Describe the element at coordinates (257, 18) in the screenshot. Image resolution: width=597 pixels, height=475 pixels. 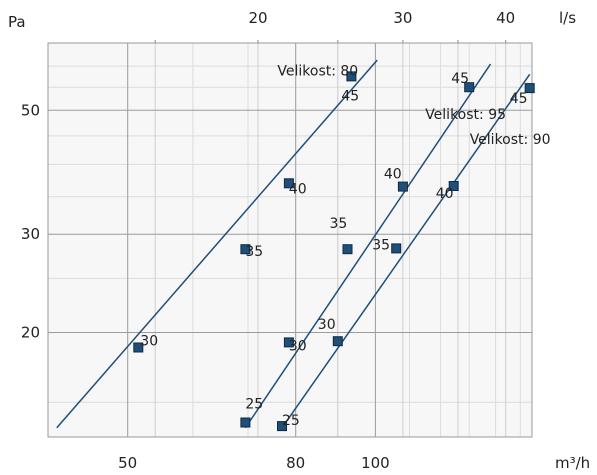
I see `x-tick-label-top: 20` at that location.